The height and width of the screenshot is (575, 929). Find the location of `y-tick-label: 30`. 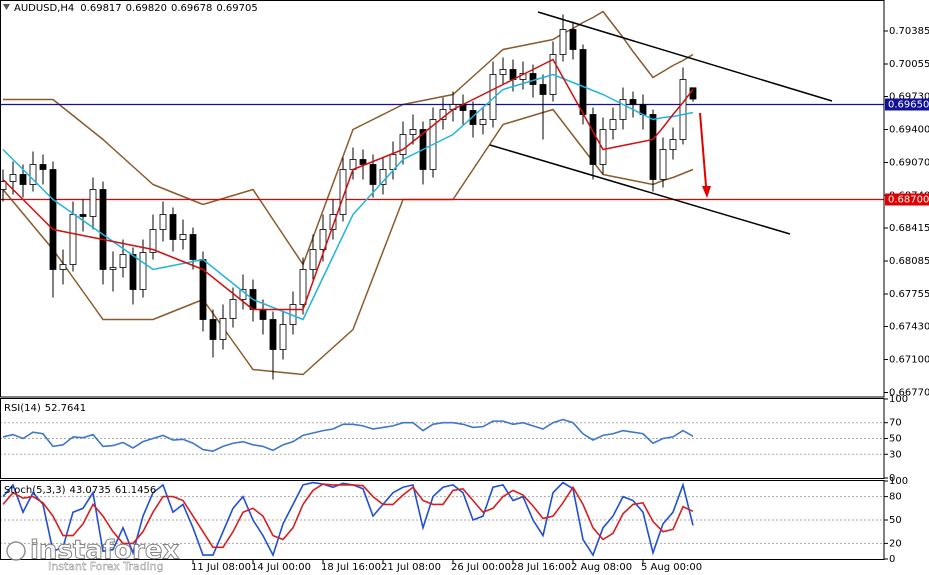

y-tick-label: 30 is located at coordinates (895, 454).